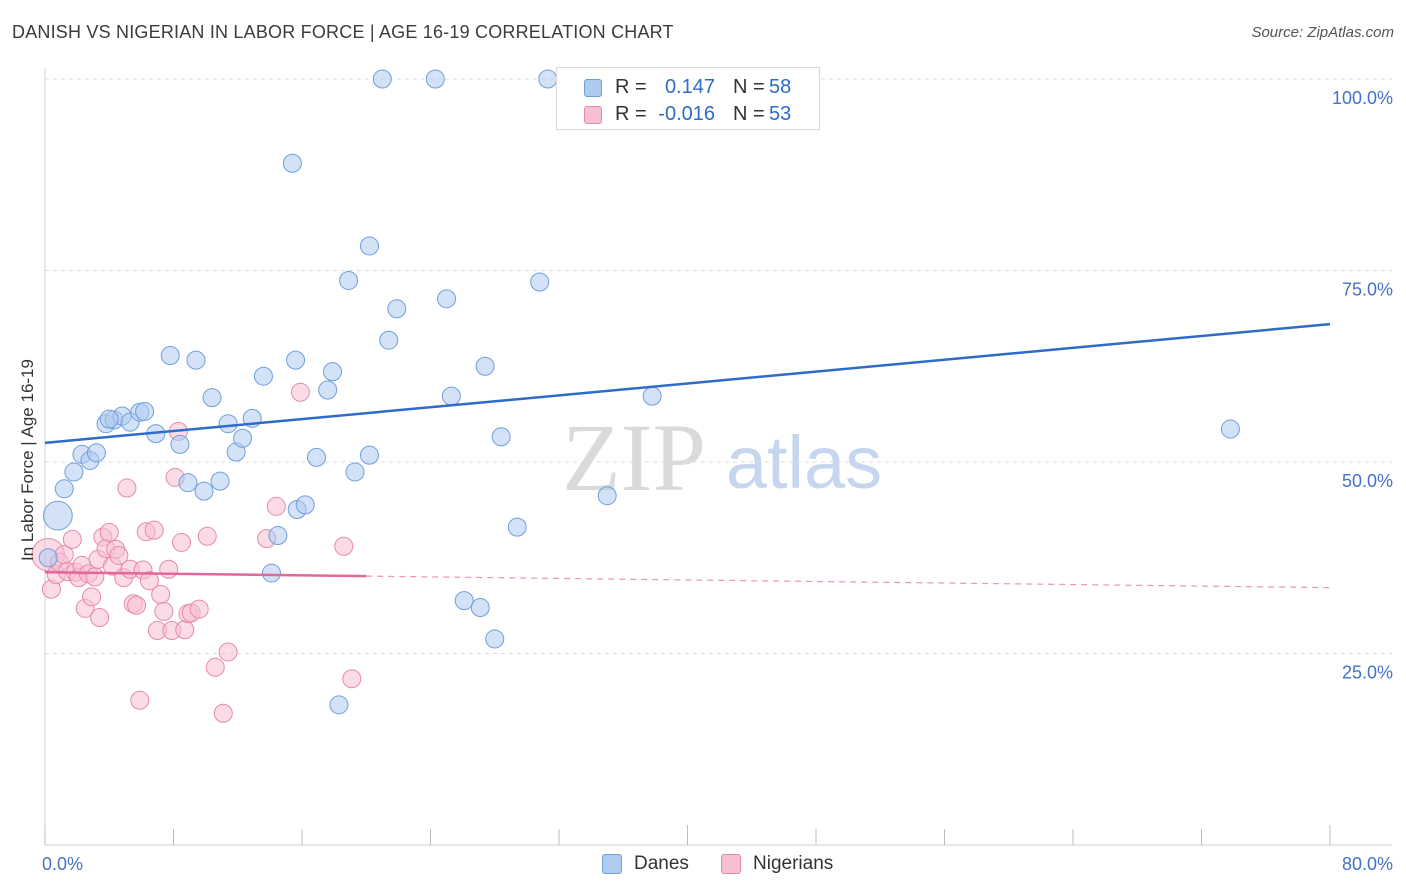 This screenshot has width=1406, height=892. Describe the element at coordinates (612, 864) in the screenshot. I see `legend-danes-swatch` at that location.